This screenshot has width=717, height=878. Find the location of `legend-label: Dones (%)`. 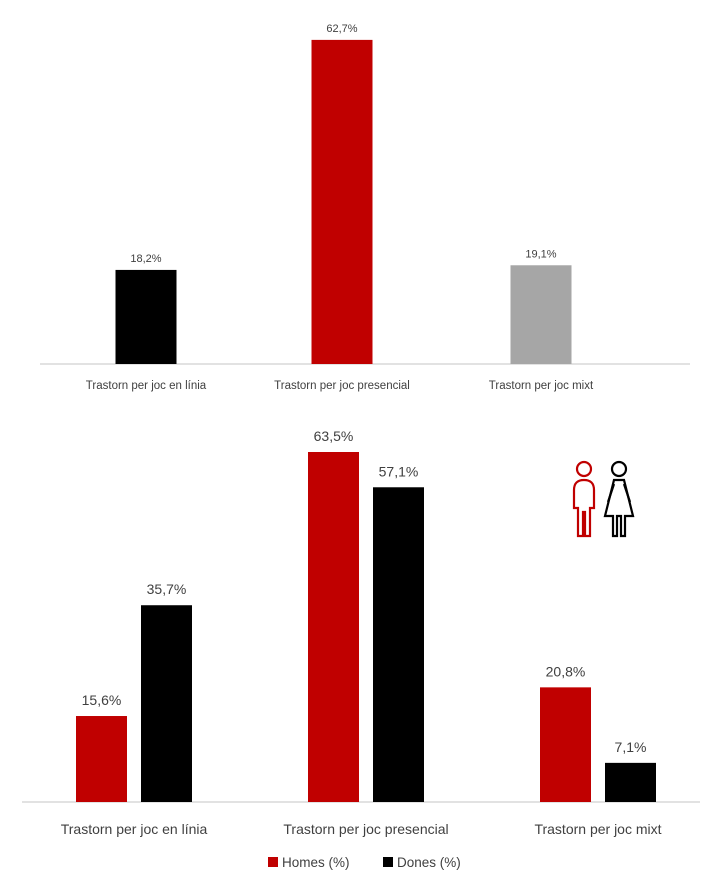

legend-label: Dones (%) is located at coordinates (429, 862).